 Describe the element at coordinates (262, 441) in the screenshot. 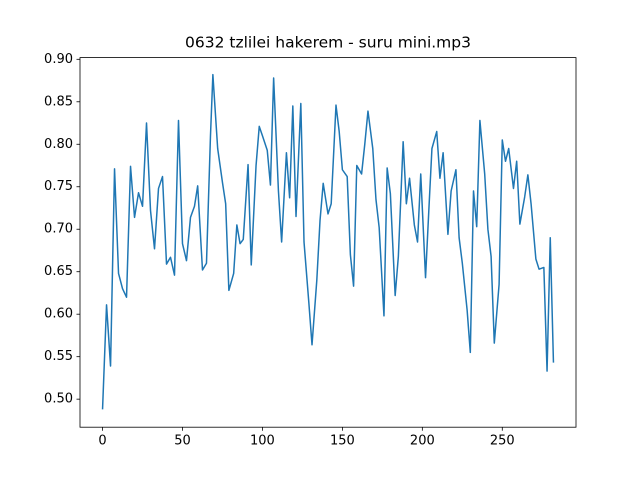

I see `x-tick-label: 100` at that location.